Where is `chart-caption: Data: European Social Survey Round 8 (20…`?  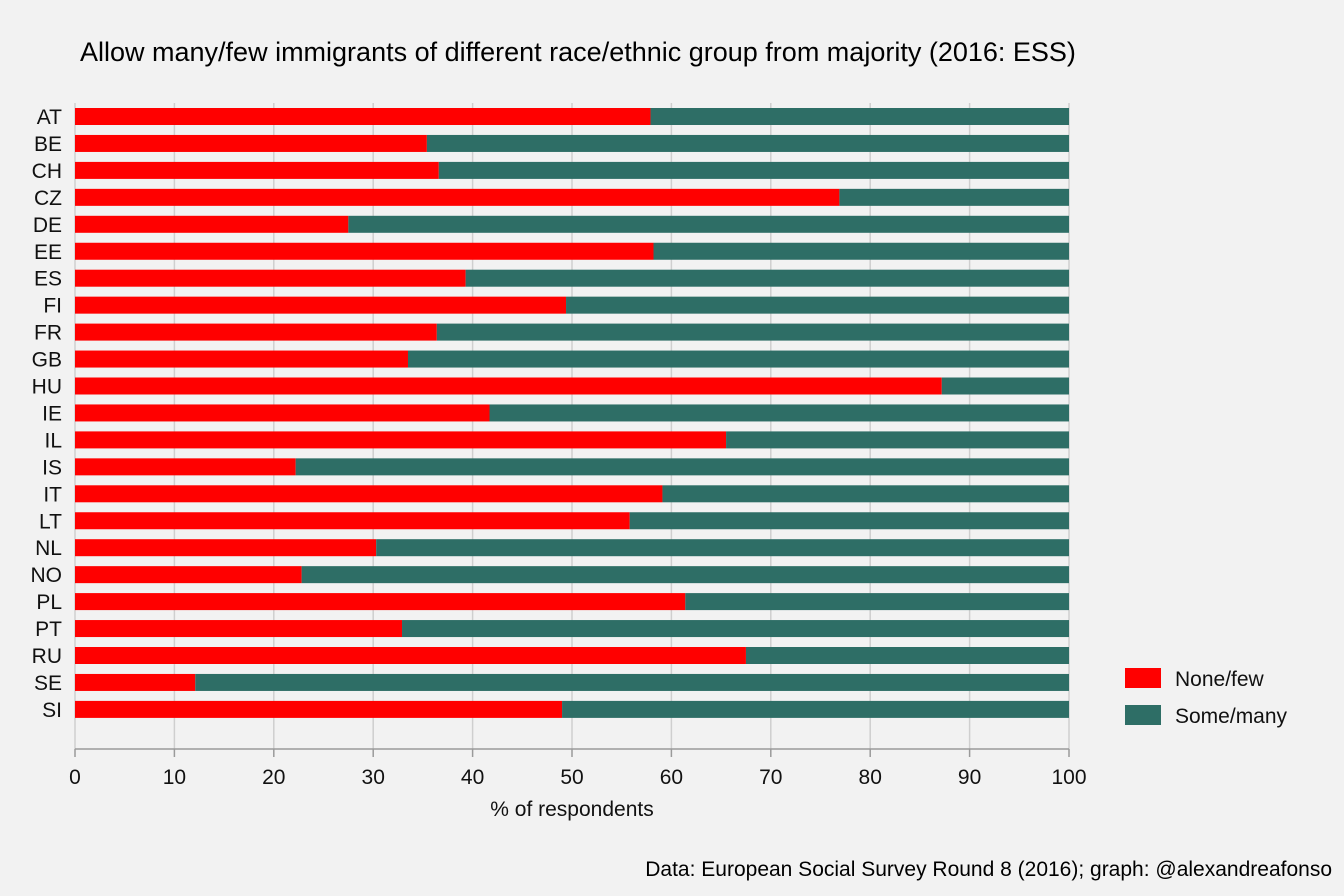
chart-caption: Data: European Social Survey Round 8 (20… is located at coordinates (988, 869).